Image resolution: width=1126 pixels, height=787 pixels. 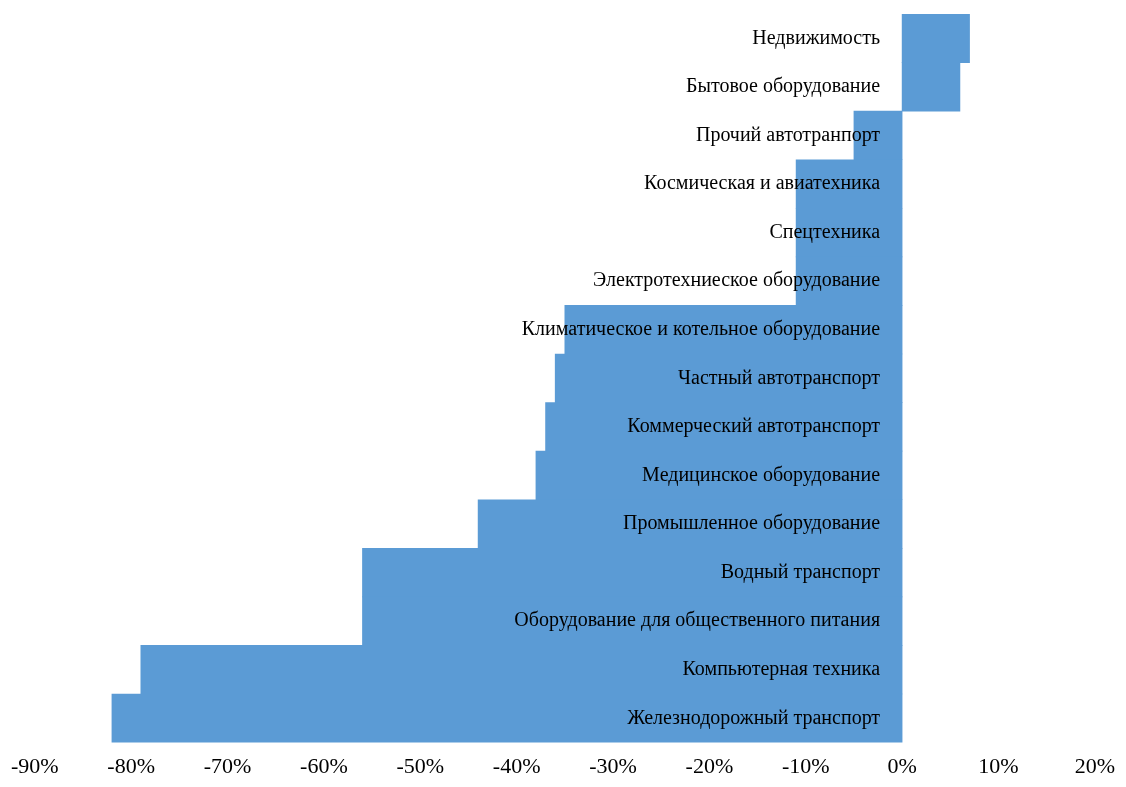 What do you see at coordinates (227, 765) in the screenshot?
I see `x-tick-label: -70%` at bounding box center [227, 765].